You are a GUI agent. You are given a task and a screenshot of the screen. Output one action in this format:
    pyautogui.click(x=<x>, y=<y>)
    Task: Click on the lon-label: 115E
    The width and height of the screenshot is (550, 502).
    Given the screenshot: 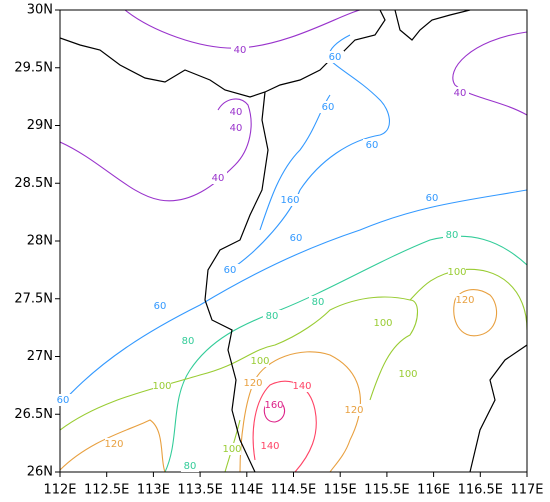 What is the action you would take?
    pyautogui.click(x=340, y=490)
    